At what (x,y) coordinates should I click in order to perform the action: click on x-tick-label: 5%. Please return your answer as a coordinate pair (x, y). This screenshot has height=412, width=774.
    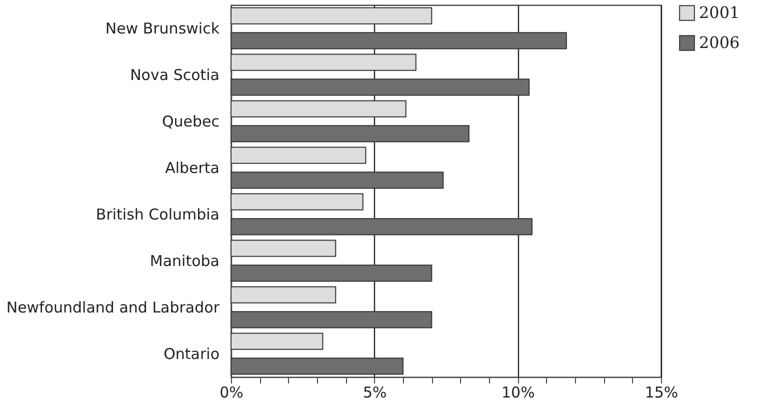
    Looking at the image, I should click on (374, 393).